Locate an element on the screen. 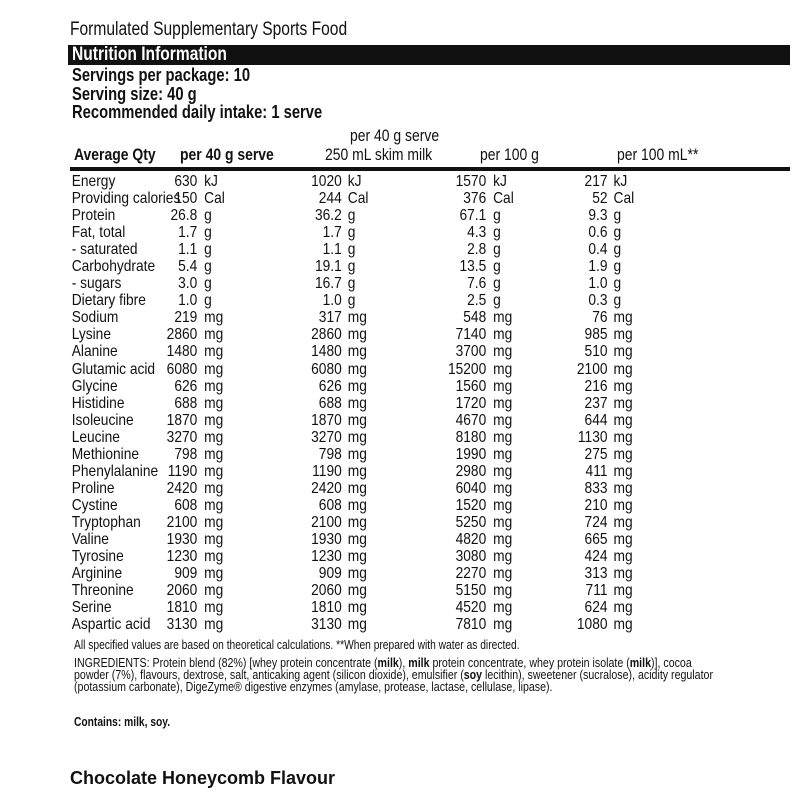 The width and height of the screenshot is (800, 800). value: 1190 is located at coordinates (327, 471).